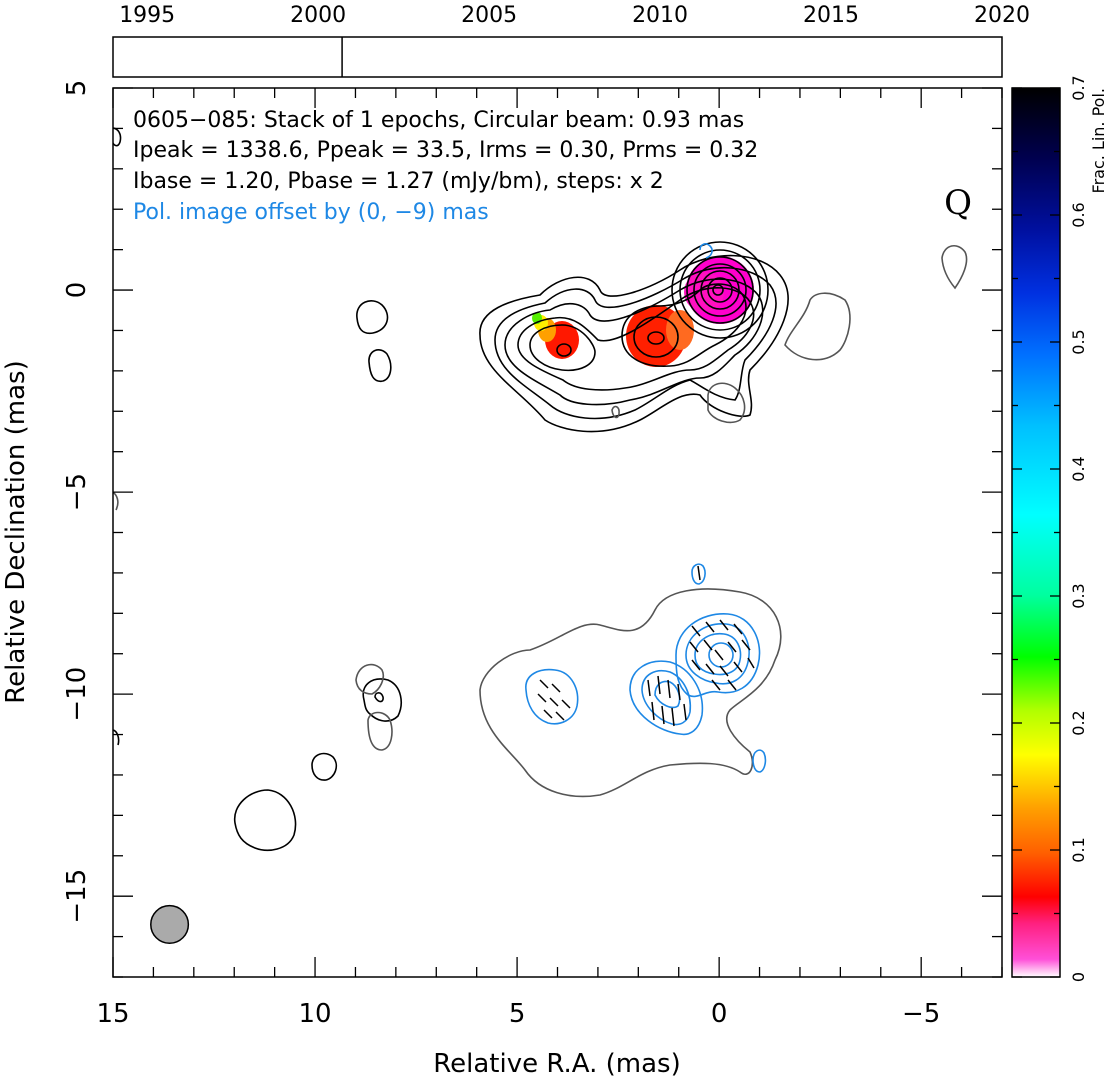 Image resolution: width=1111 pixels, height=1085 pixels. I want to click on colorbar-tick-label: 0.2, so click(1078, 722).